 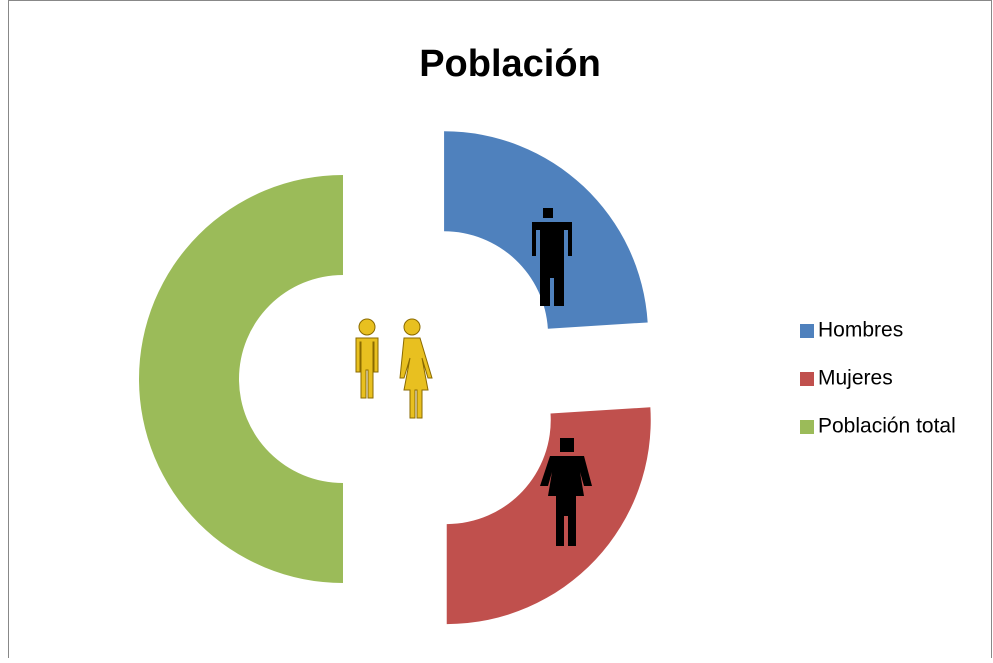 I want to click on legend-label: Mujeres, so click(x=855, y=378).